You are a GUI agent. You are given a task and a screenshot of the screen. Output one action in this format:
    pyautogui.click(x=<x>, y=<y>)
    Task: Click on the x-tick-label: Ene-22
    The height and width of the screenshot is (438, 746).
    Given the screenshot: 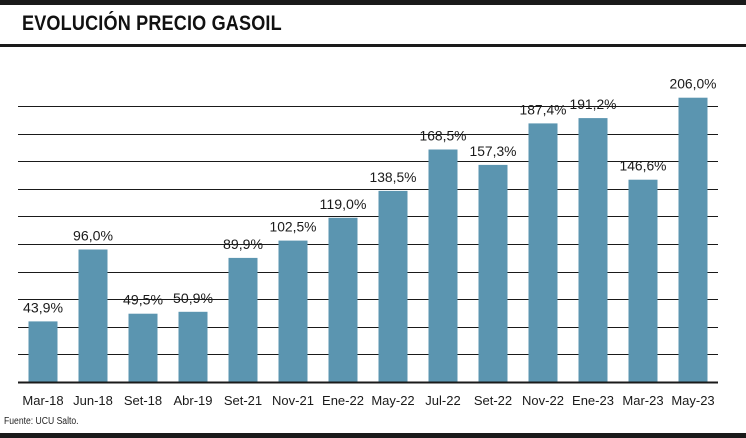 What is the action you would take?
    pyautogui.click(x=343, y=400)
    